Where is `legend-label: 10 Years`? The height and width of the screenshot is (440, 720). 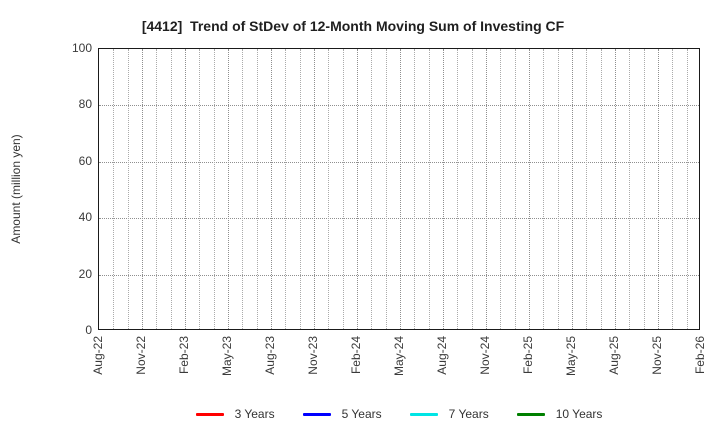
legend-label: 10 Years is located at coordinates (579, 414).